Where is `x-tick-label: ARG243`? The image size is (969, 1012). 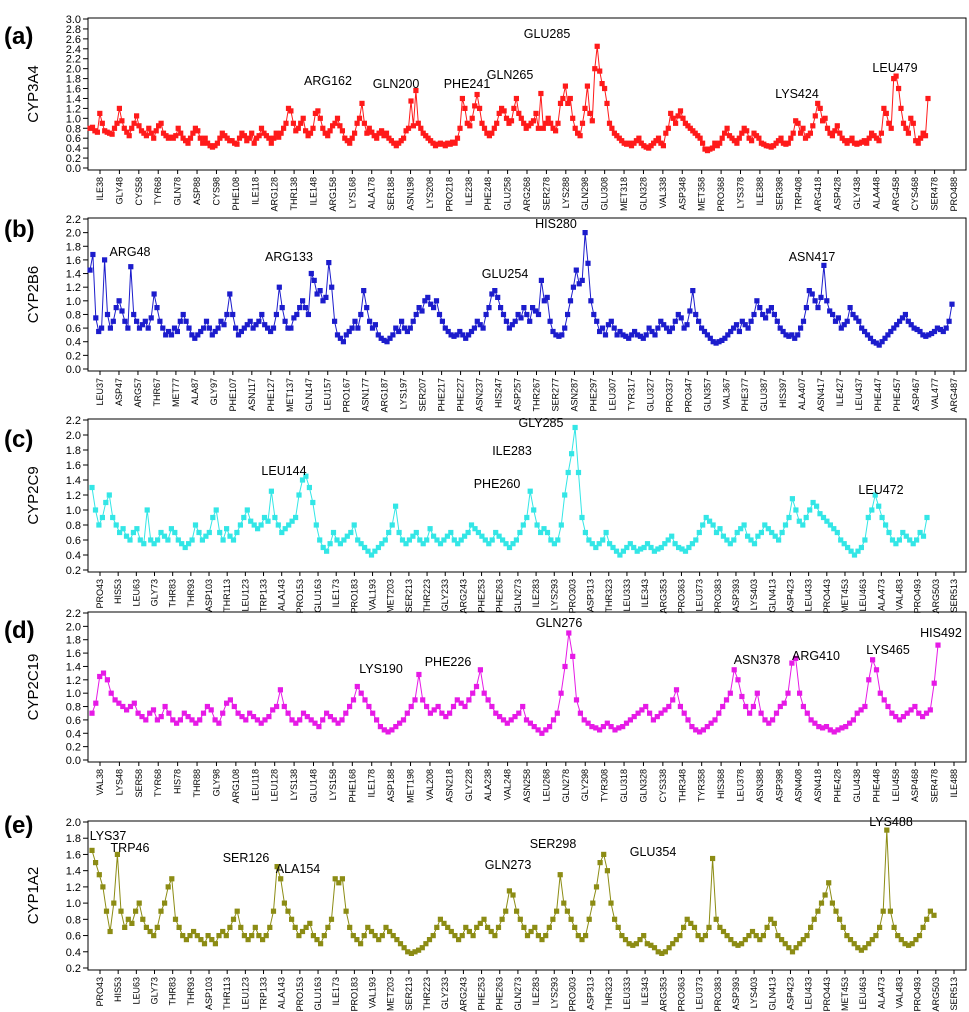
x-tick-label: ARG243 is located at coordinates (463, 596).